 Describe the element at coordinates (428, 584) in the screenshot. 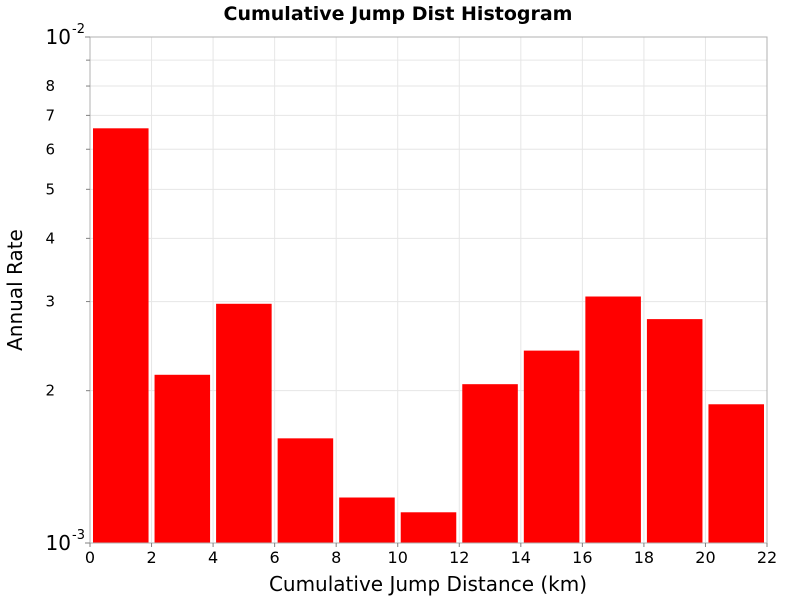

I see `x-axis-label: Cumulative Jump Distance (km)` at that location.